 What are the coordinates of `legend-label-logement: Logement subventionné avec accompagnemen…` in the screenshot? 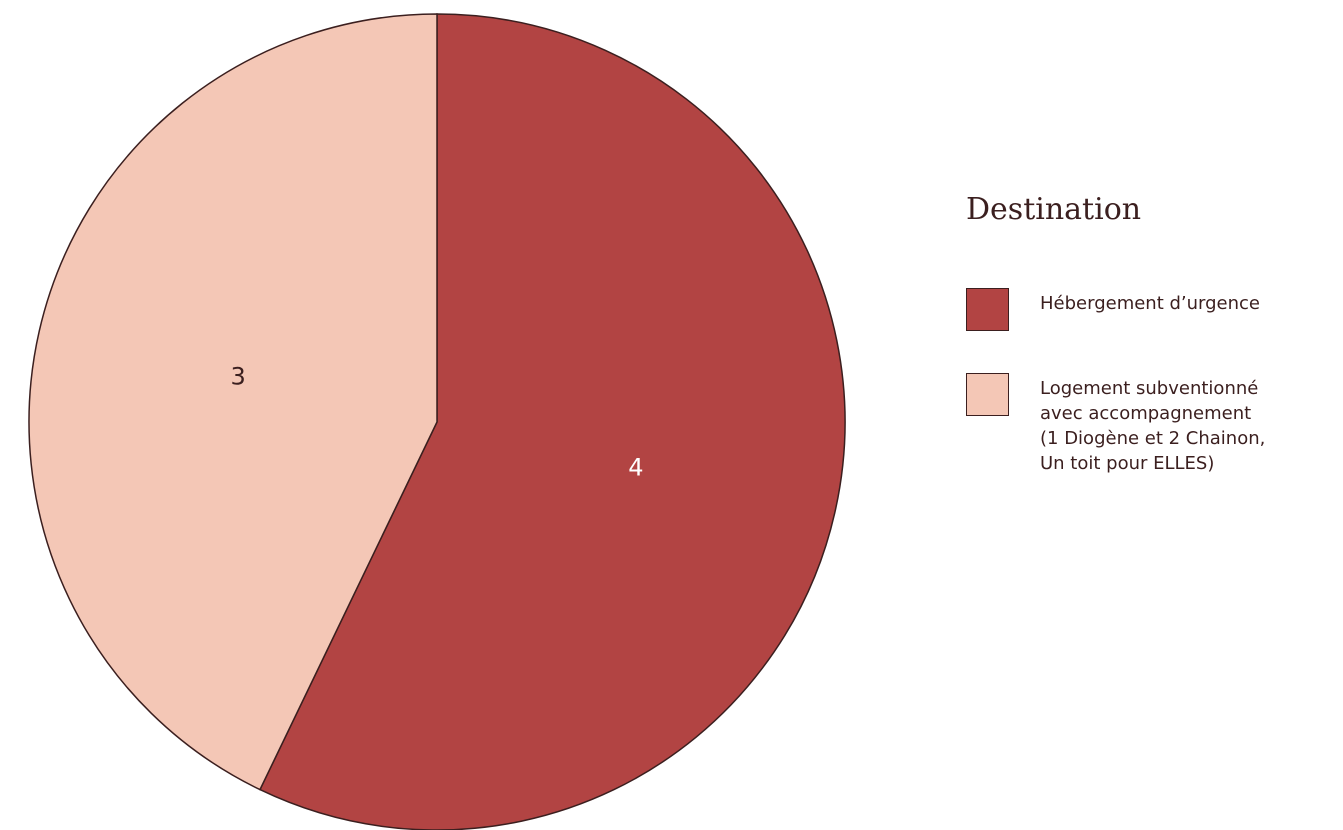 It's located at (1153, 426).